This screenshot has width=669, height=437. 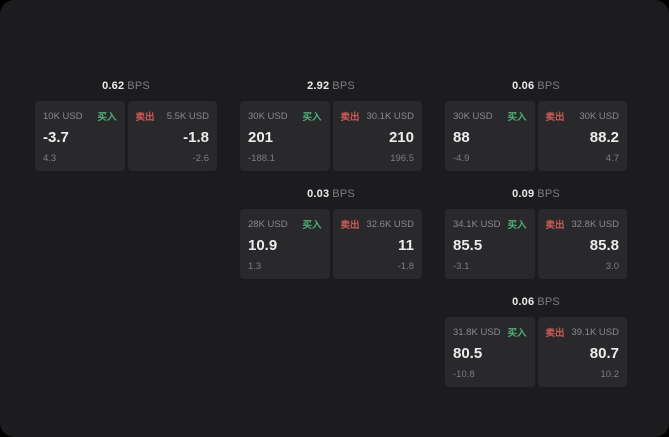 I want to click on sell-panel: 卖出 32.8K USD 85.8 3.0, so click(x=582, y=244).